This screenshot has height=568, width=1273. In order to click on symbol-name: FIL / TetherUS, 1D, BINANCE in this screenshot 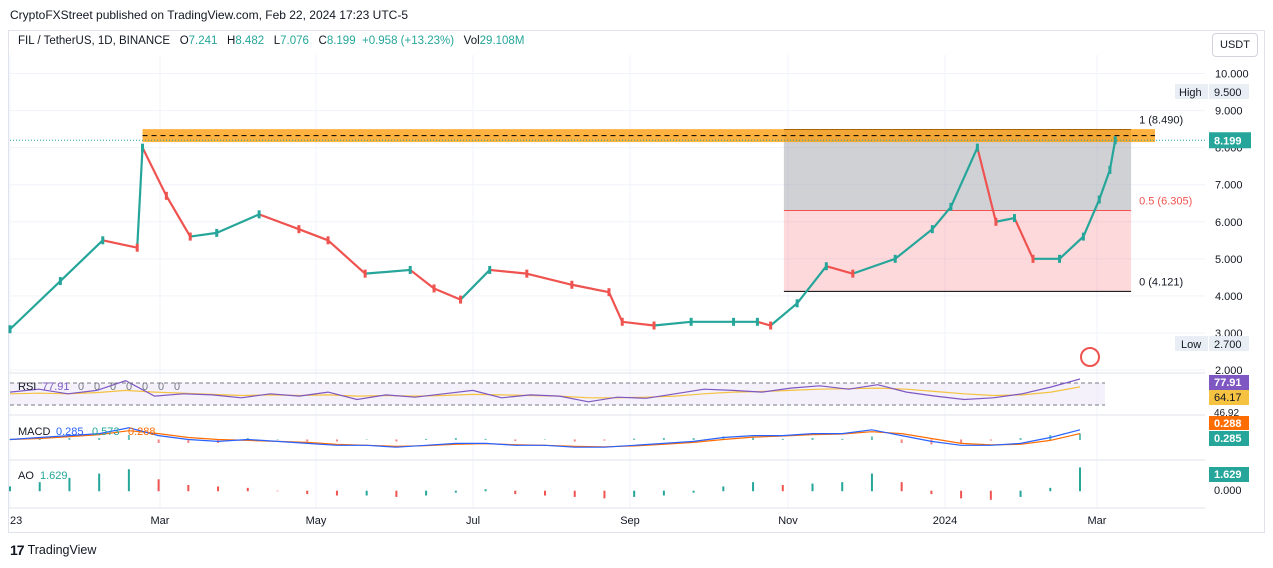, I will do `click(94, 41)`.